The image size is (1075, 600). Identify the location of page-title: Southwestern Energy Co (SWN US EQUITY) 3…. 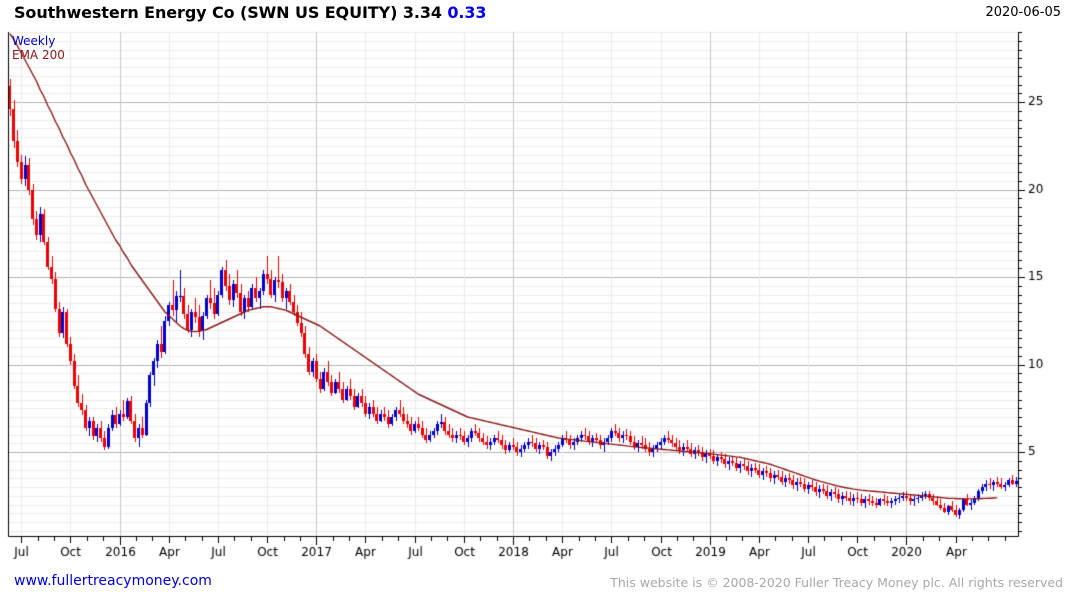
(250, 12).